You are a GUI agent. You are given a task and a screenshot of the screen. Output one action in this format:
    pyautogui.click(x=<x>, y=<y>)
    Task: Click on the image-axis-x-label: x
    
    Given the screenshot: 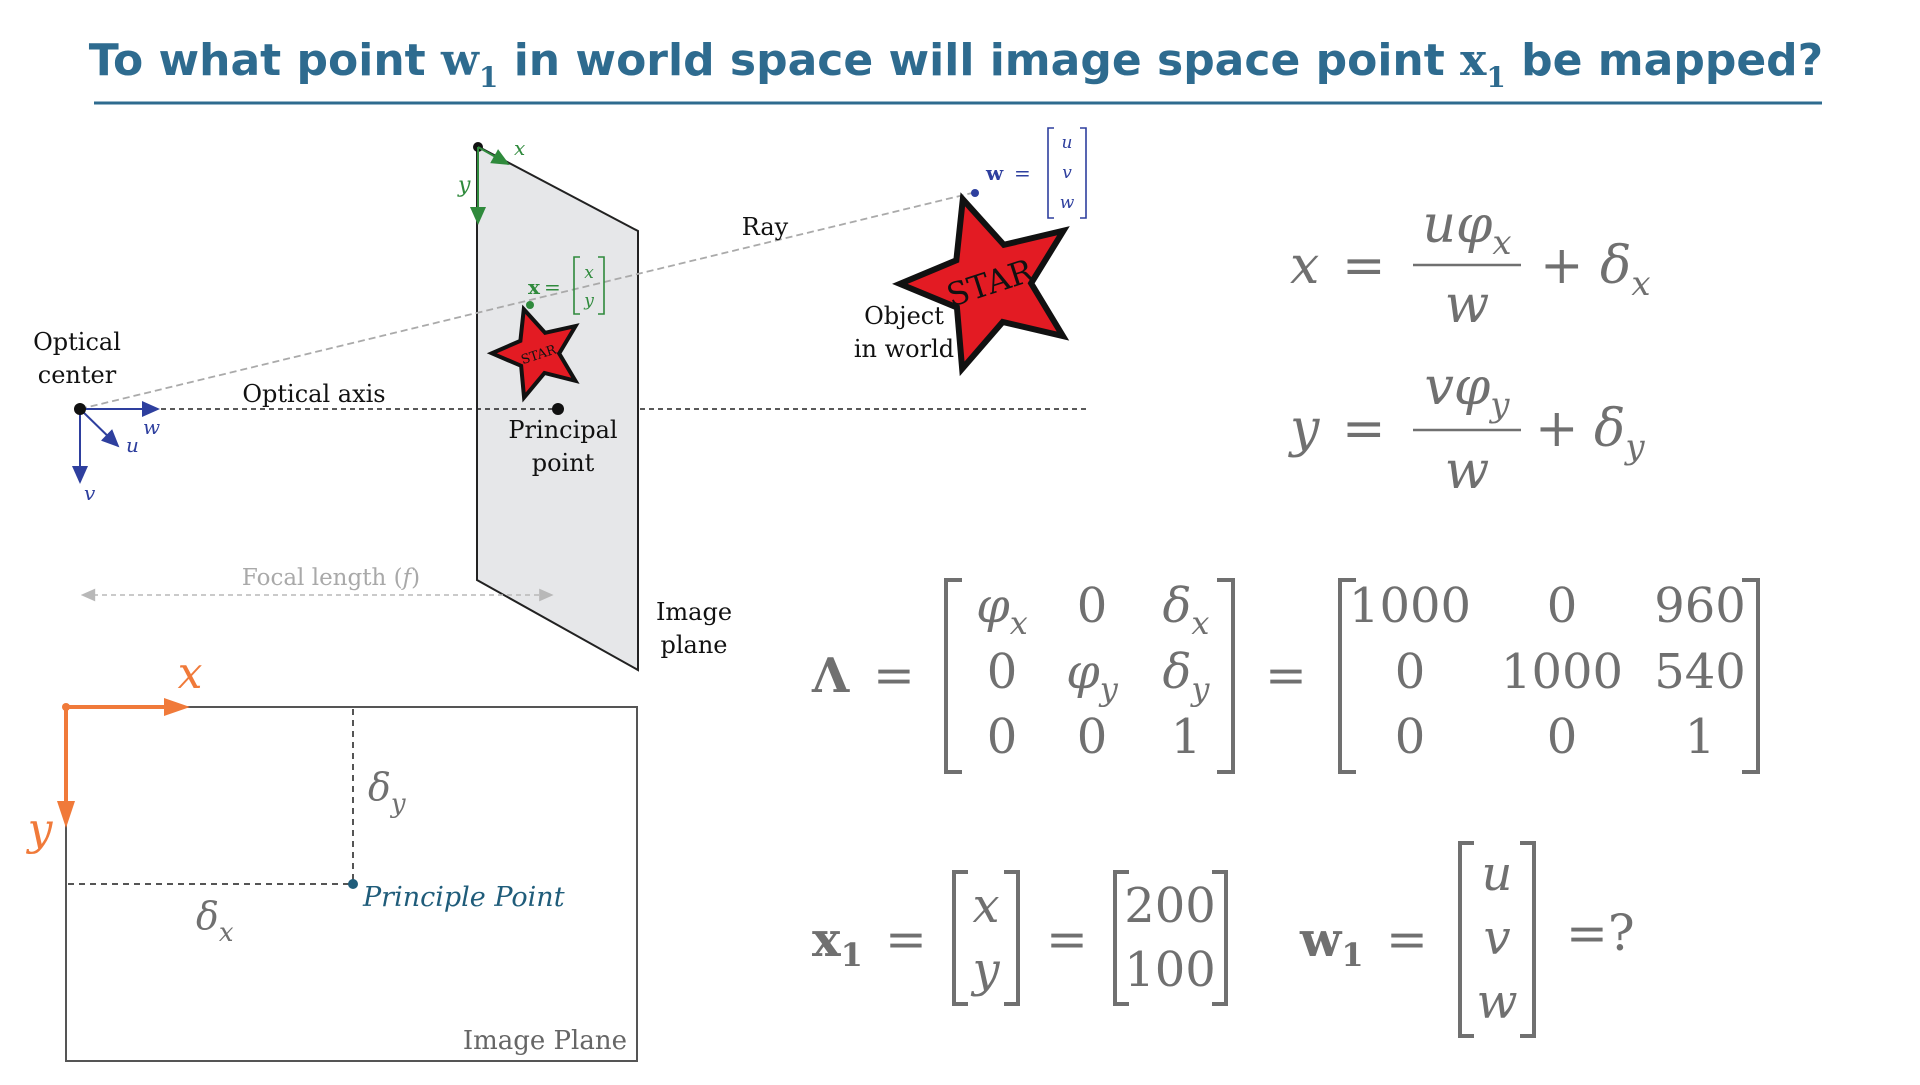 What is the action you would take?
    pyautogui.click(x=519, y=148)
    